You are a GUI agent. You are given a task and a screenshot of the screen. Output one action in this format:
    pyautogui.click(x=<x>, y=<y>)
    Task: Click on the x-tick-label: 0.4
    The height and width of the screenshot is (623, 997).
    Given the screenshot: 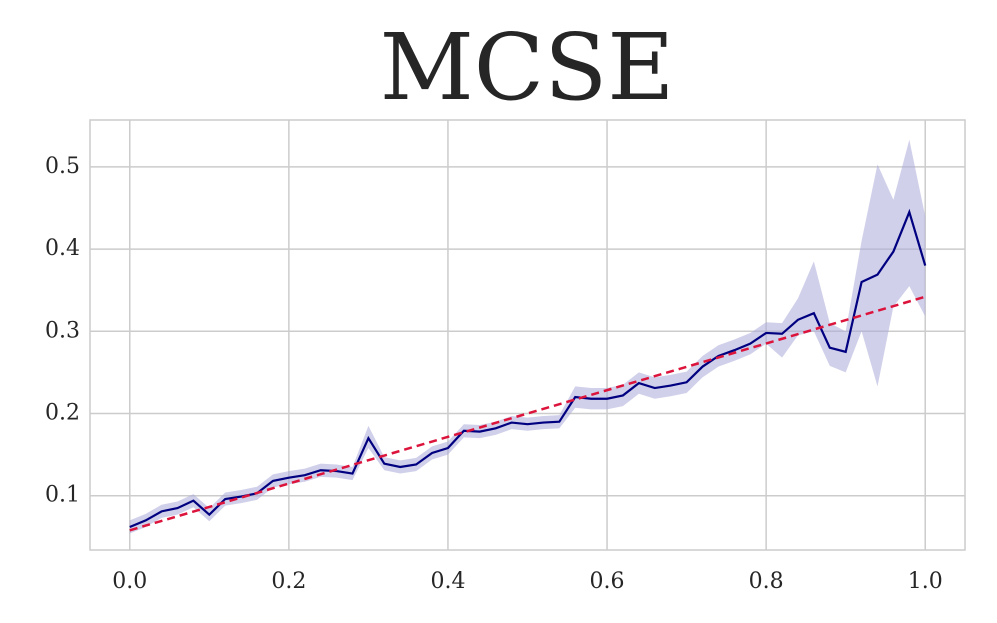 What is the action you would take?
    pyautogui.click(x=447, y=581)
    